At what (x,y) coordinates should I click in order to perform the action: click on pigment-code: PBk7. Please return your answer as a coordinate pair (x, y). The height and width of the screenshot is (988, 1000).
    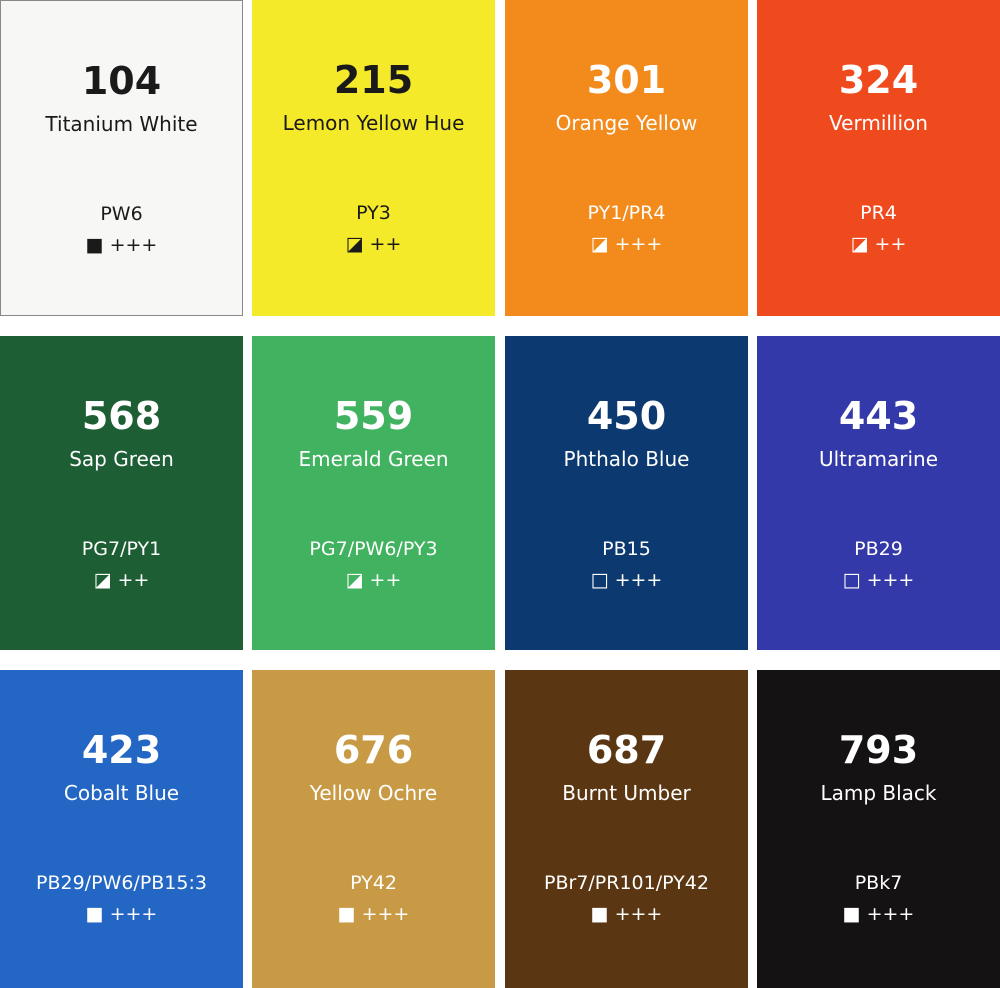
    Looking at the image, I should click on (878, 883).